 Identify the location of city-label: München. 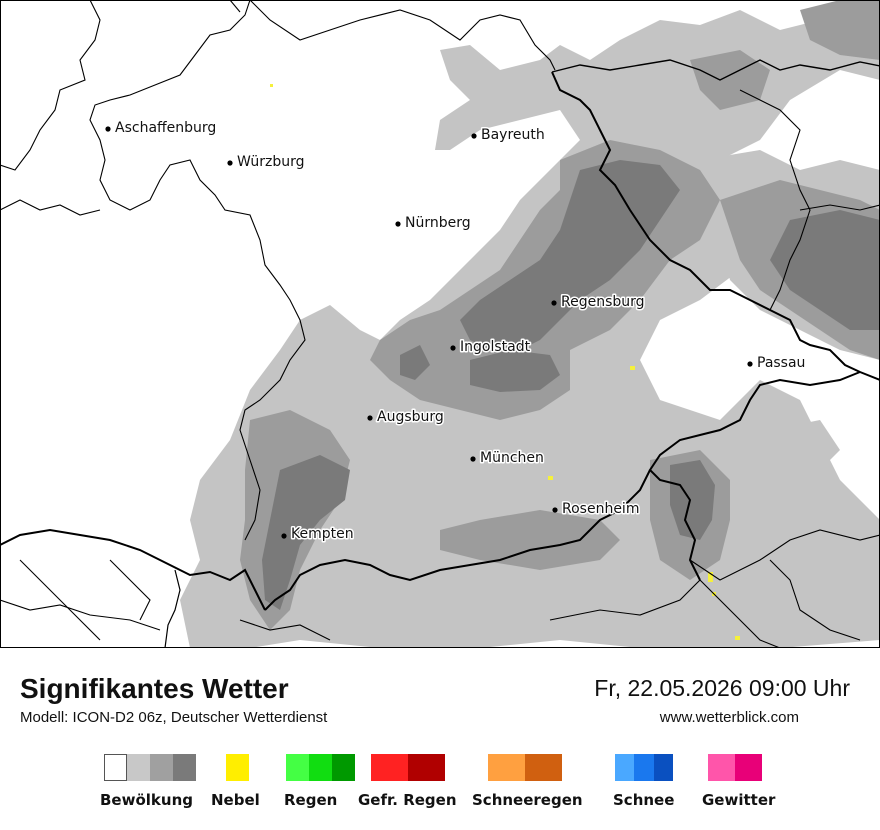
(512, 458).